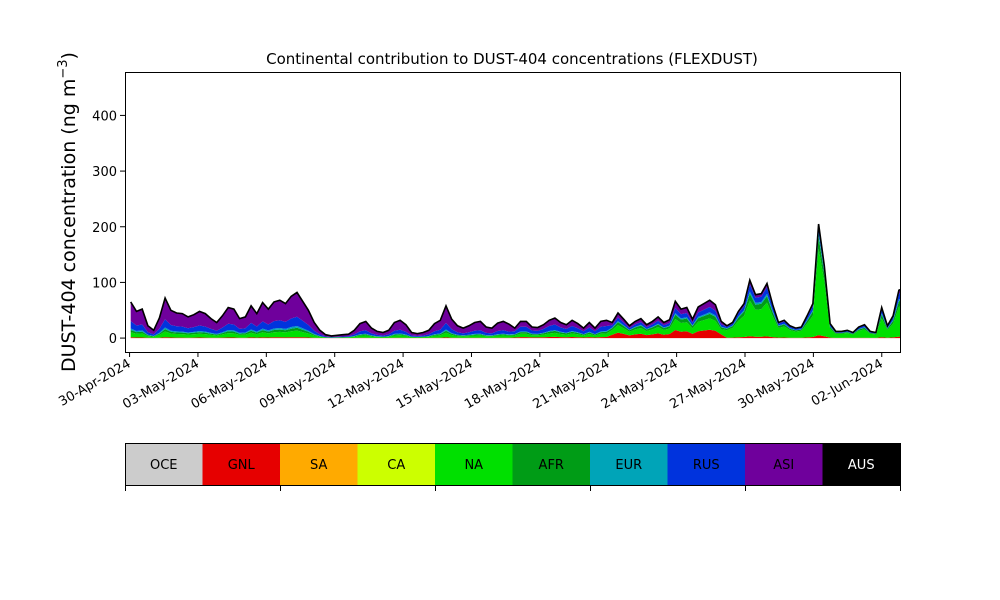 The height and width of the screenshot is (600, 1000). I want to click on x-tick-label: 12-May-2024, so click(366, 384).